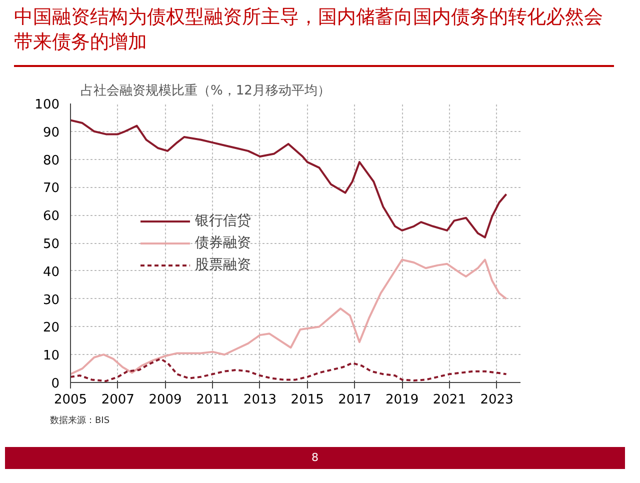 The height and width of the screenshot is (483, 640). Describe the element at coordinates (205, 91) in the screenshot. I see `chart-subtitle: 占社会融资规模比重（%，12月移动平均）` at that location.